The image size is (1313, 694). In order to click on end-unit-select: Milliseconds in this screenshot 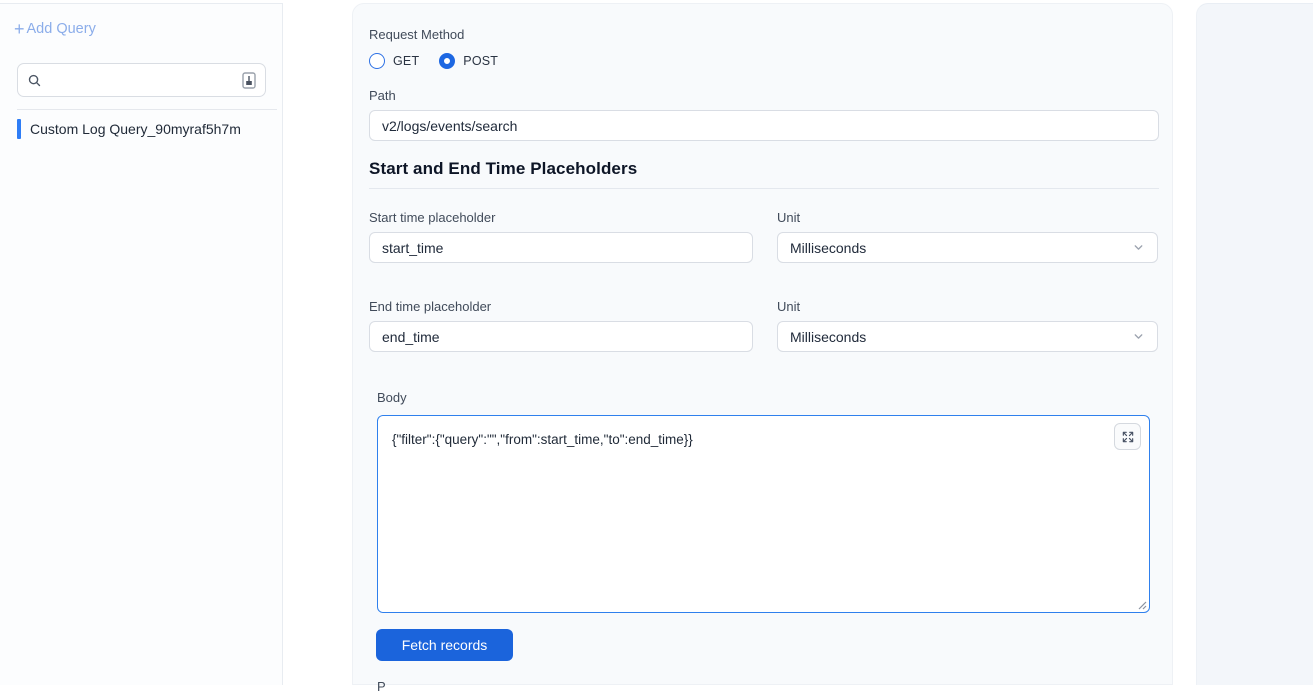, I will do `click(967, 336)`.